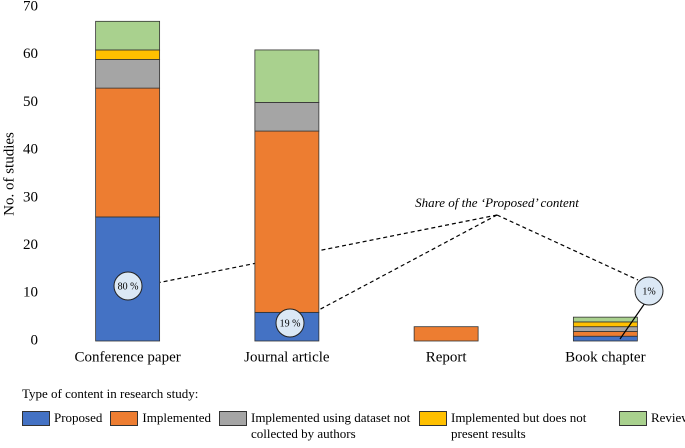  I want to click on y-tick-label: 50, so click(30, 102).